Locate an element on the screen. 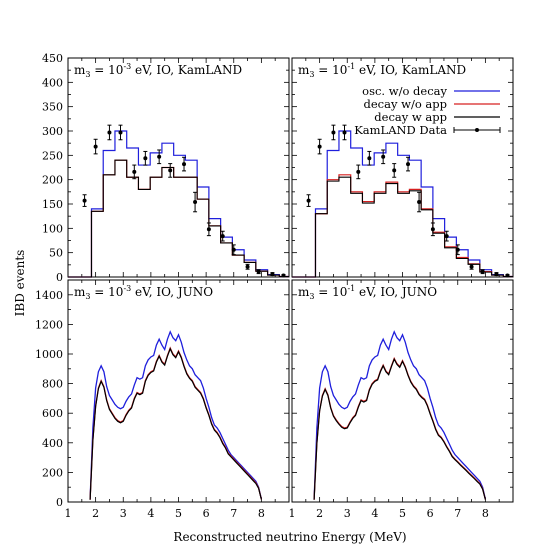  panel-title: m3 = 10-3 eV, IO, JUNO is located at coordinates (143, 292).